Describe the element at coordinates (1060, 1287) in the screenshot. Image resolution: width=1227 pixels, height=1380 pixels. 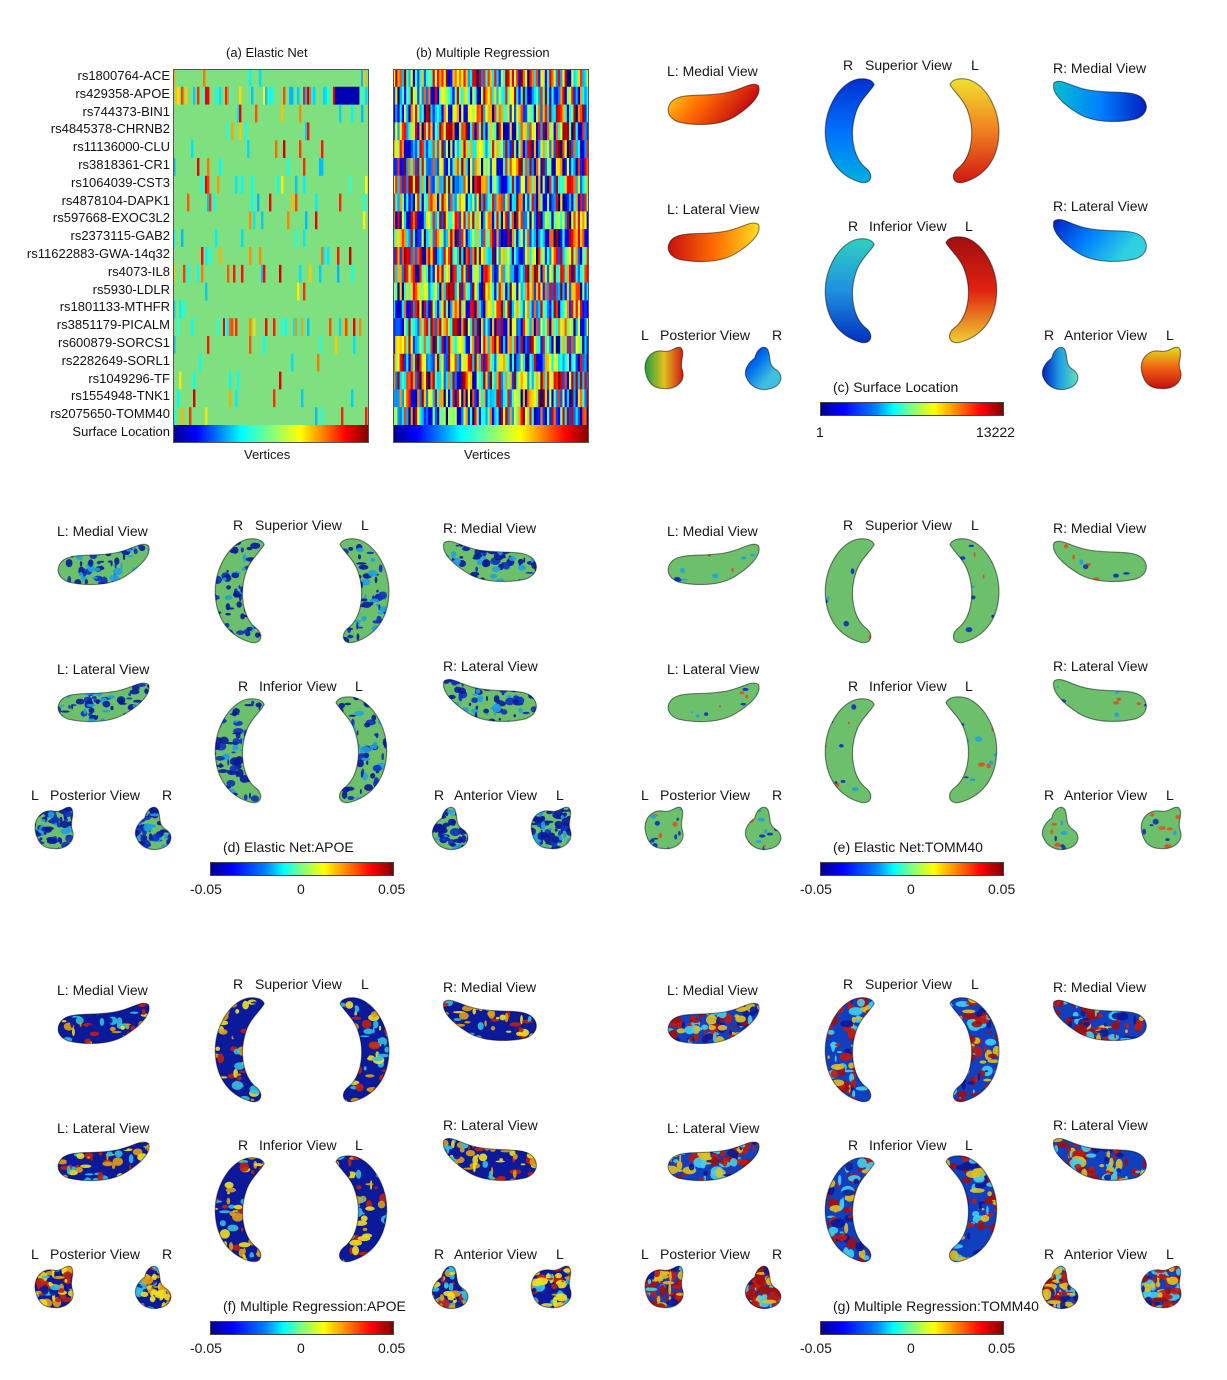
I see `panel-g-anterior-r-surface` at that location.